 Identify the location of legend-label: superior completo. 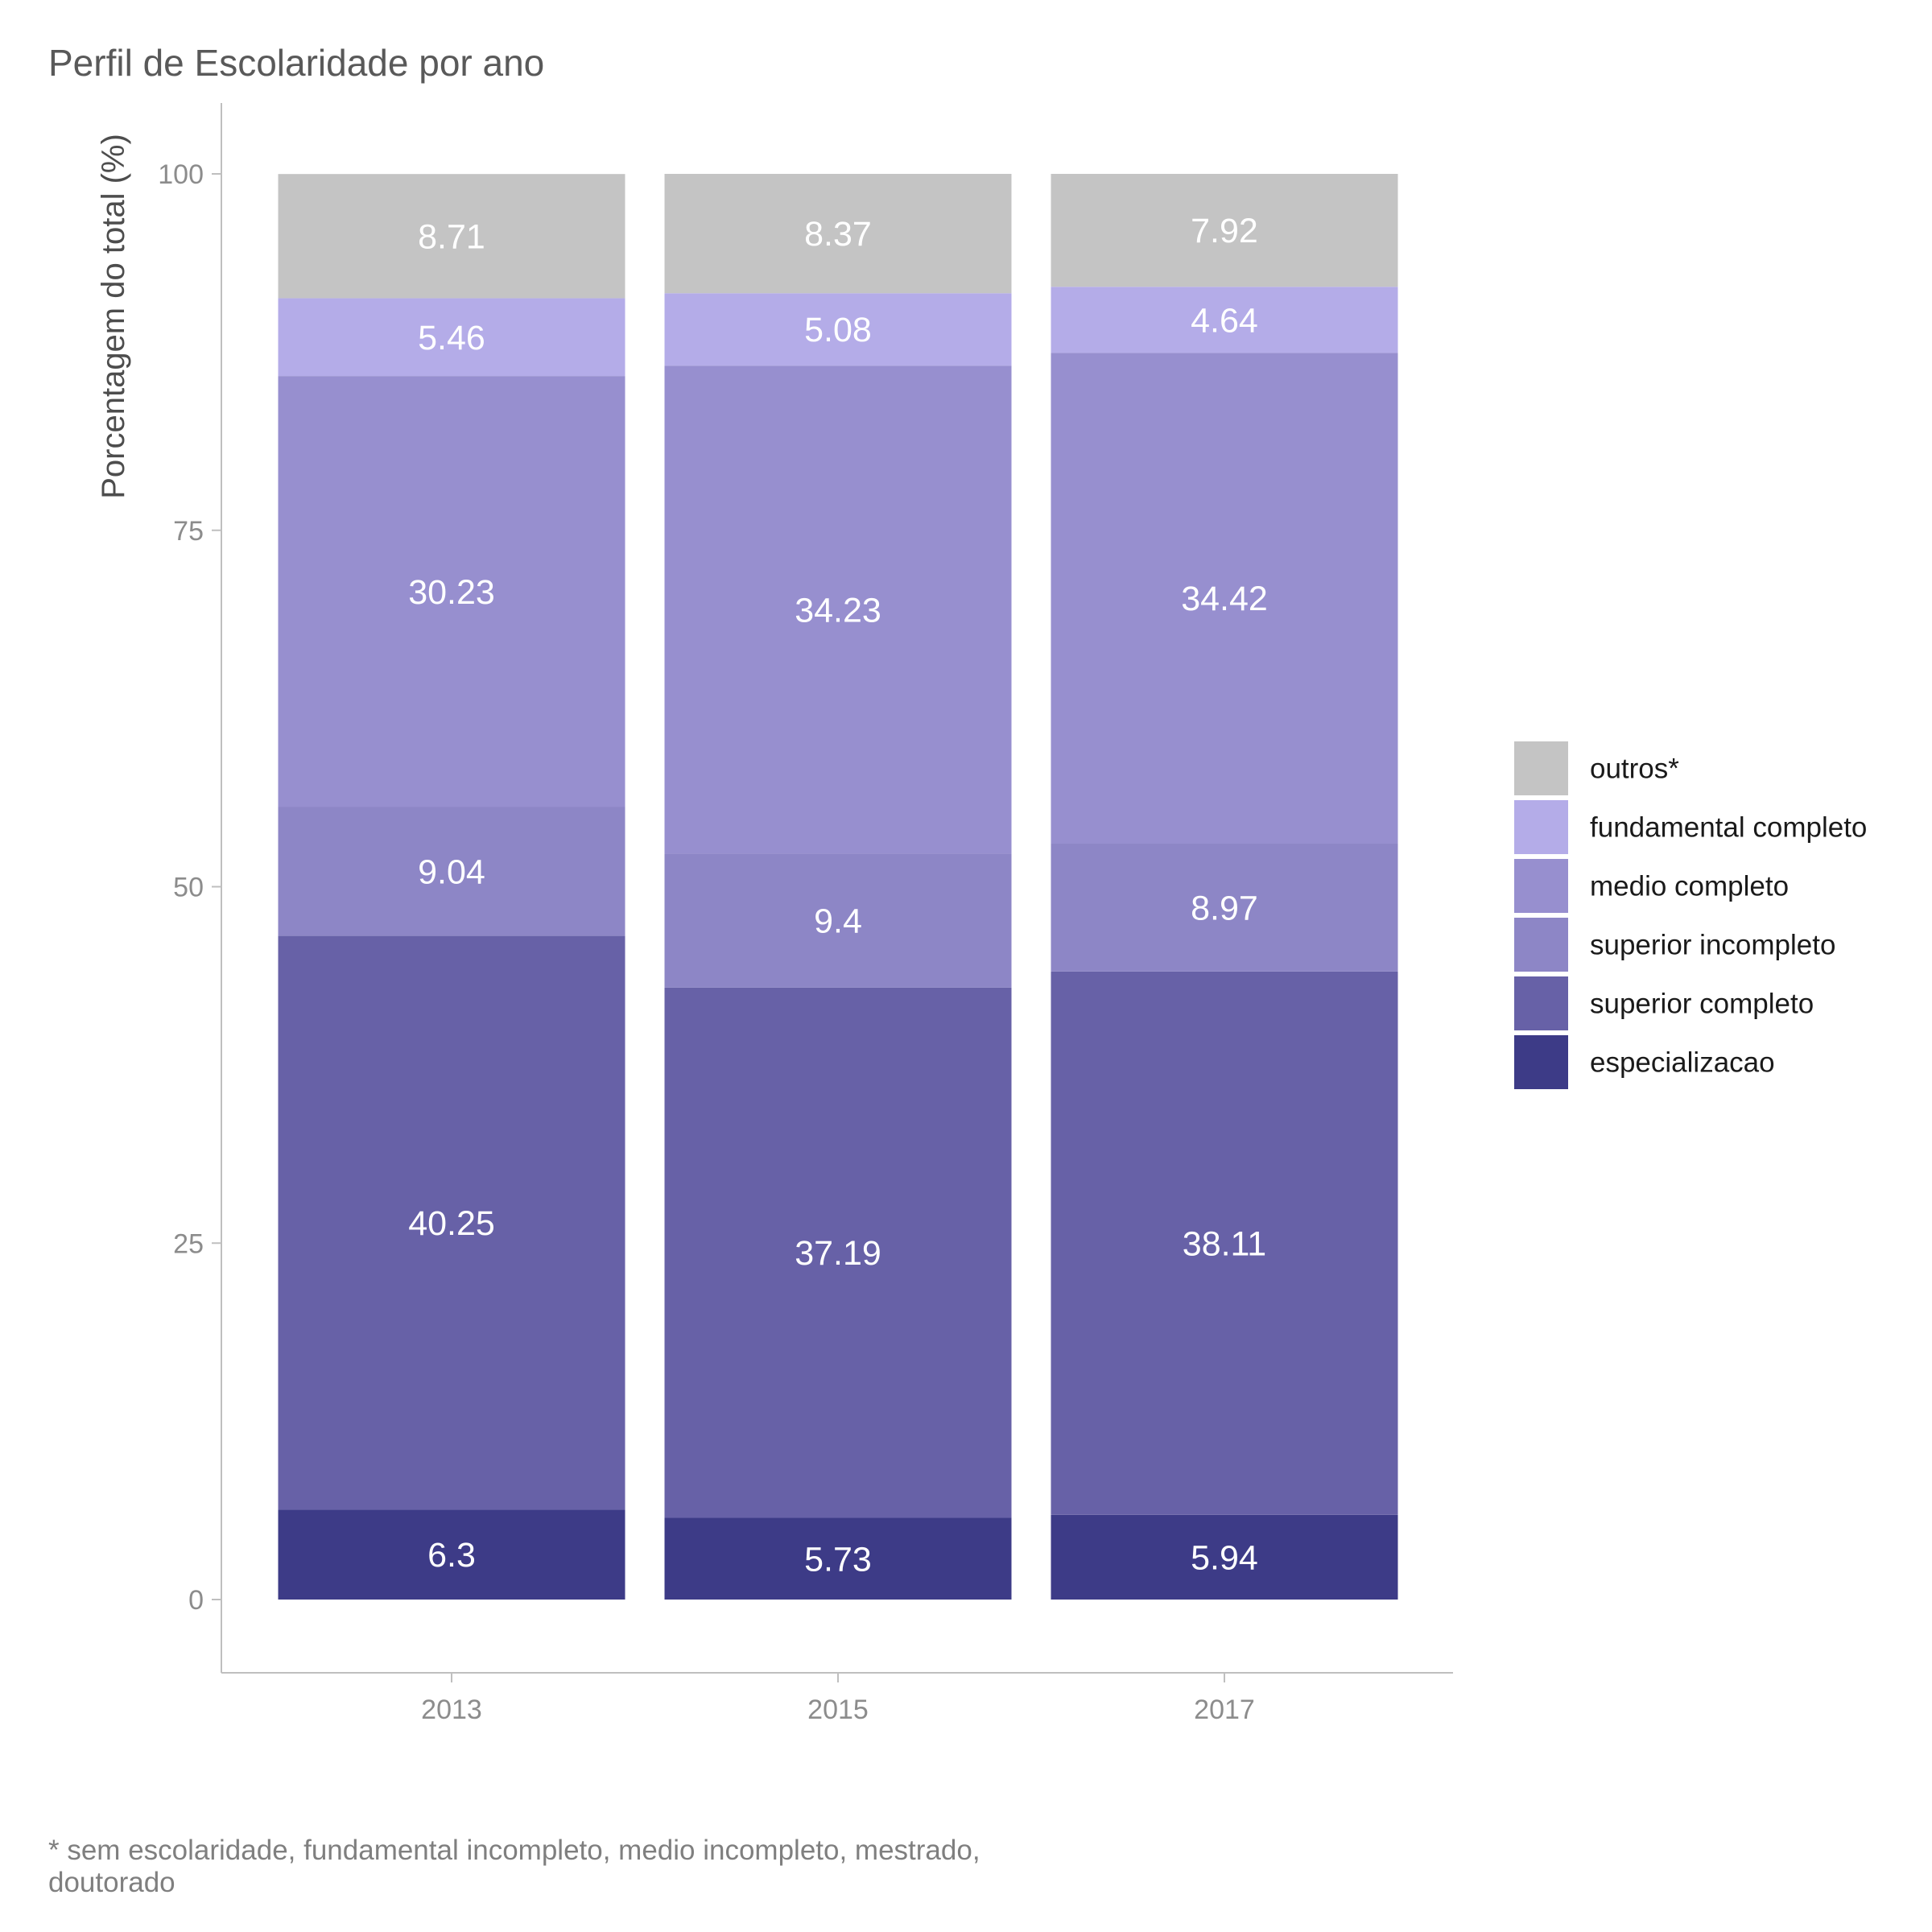
(1702, 1005).